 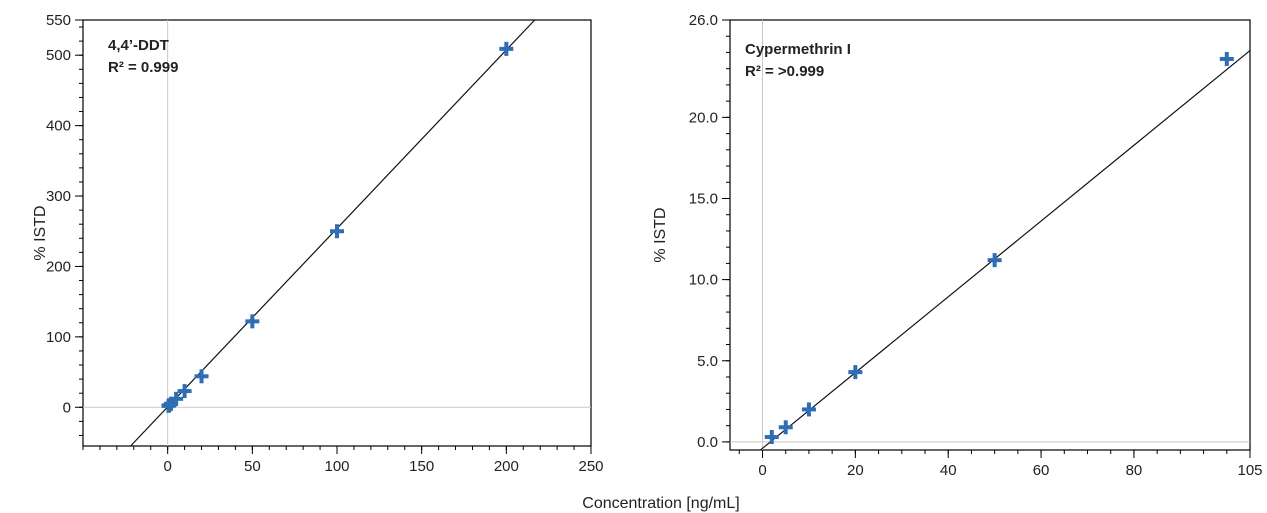 What do you see at coordinates (58, 196) in the screenshot?
I see `y-tick-label: 300` at bounding box center [58, 196].